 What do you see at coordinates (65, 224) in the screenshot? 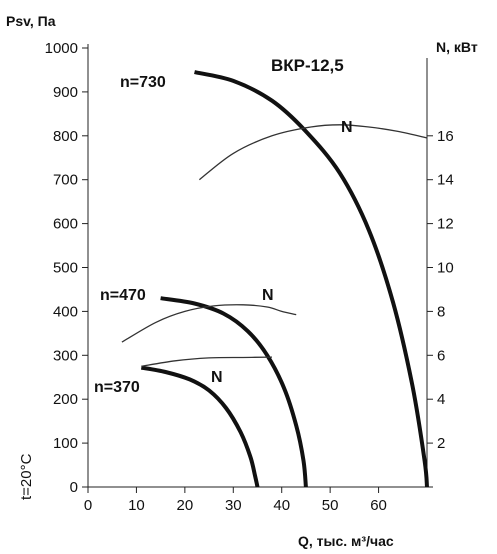
I see `y-tick-label: 600` at bounding box center [65, 224].